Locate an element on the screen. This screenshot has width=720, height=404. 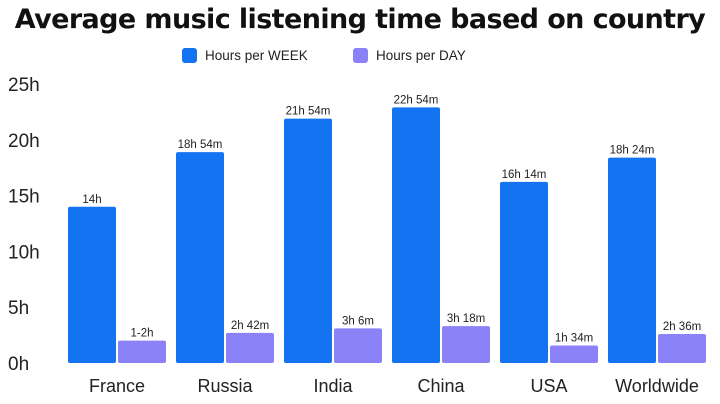
bar-day-usa is located at coordinates (574, 354).